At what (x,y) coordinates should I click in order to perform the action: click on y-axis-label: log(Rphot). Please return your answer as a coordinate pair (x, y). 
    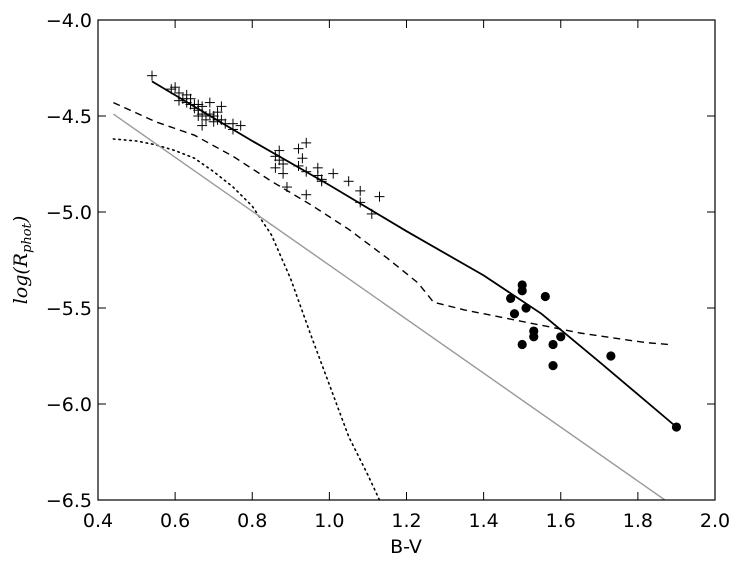
    Looking at the image, I should click on (22, 260).